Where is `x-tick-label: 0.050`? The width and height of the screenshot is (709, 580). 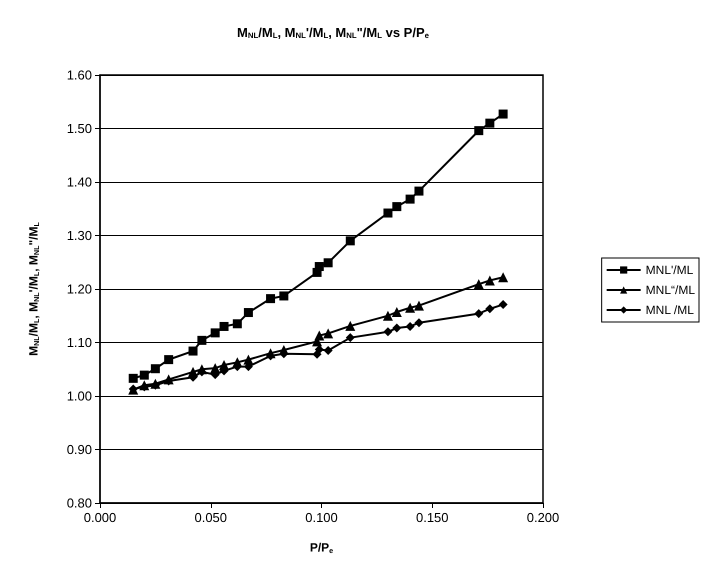
x-tick-label: 0.050 is located at coordinates (211, 517).